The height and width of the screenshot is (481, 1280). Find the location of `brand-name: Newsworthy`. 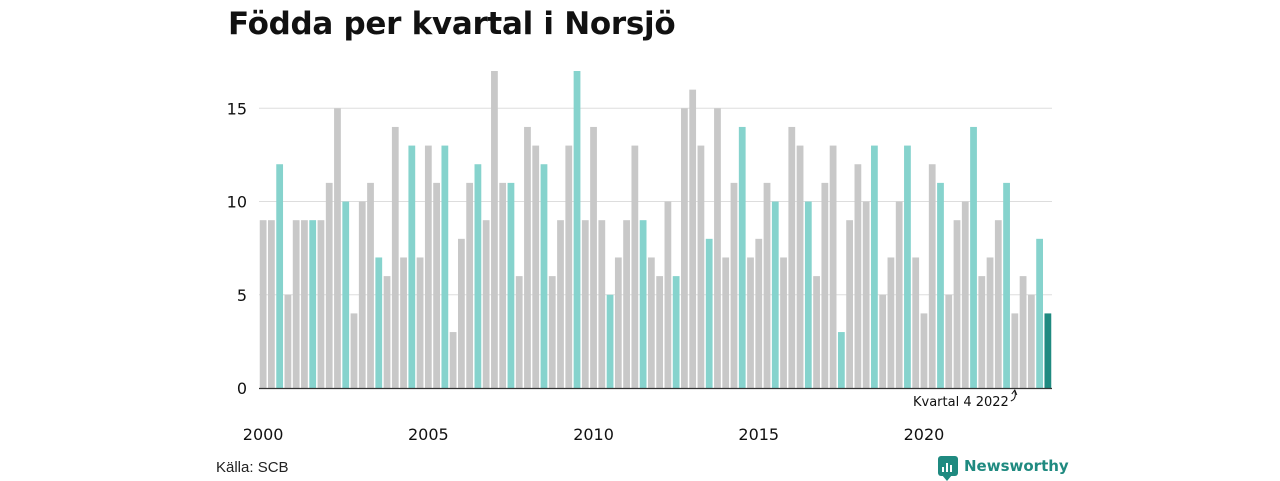

brand-name: Newsworthy is located at coordinates (1016, 466).